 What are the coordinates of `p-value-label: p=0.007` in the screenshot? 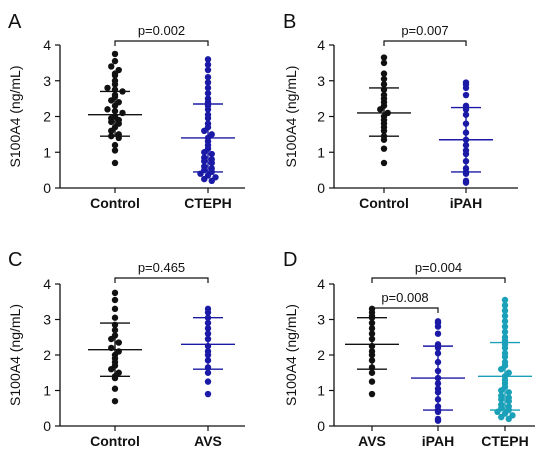 It's located at (424, 30).